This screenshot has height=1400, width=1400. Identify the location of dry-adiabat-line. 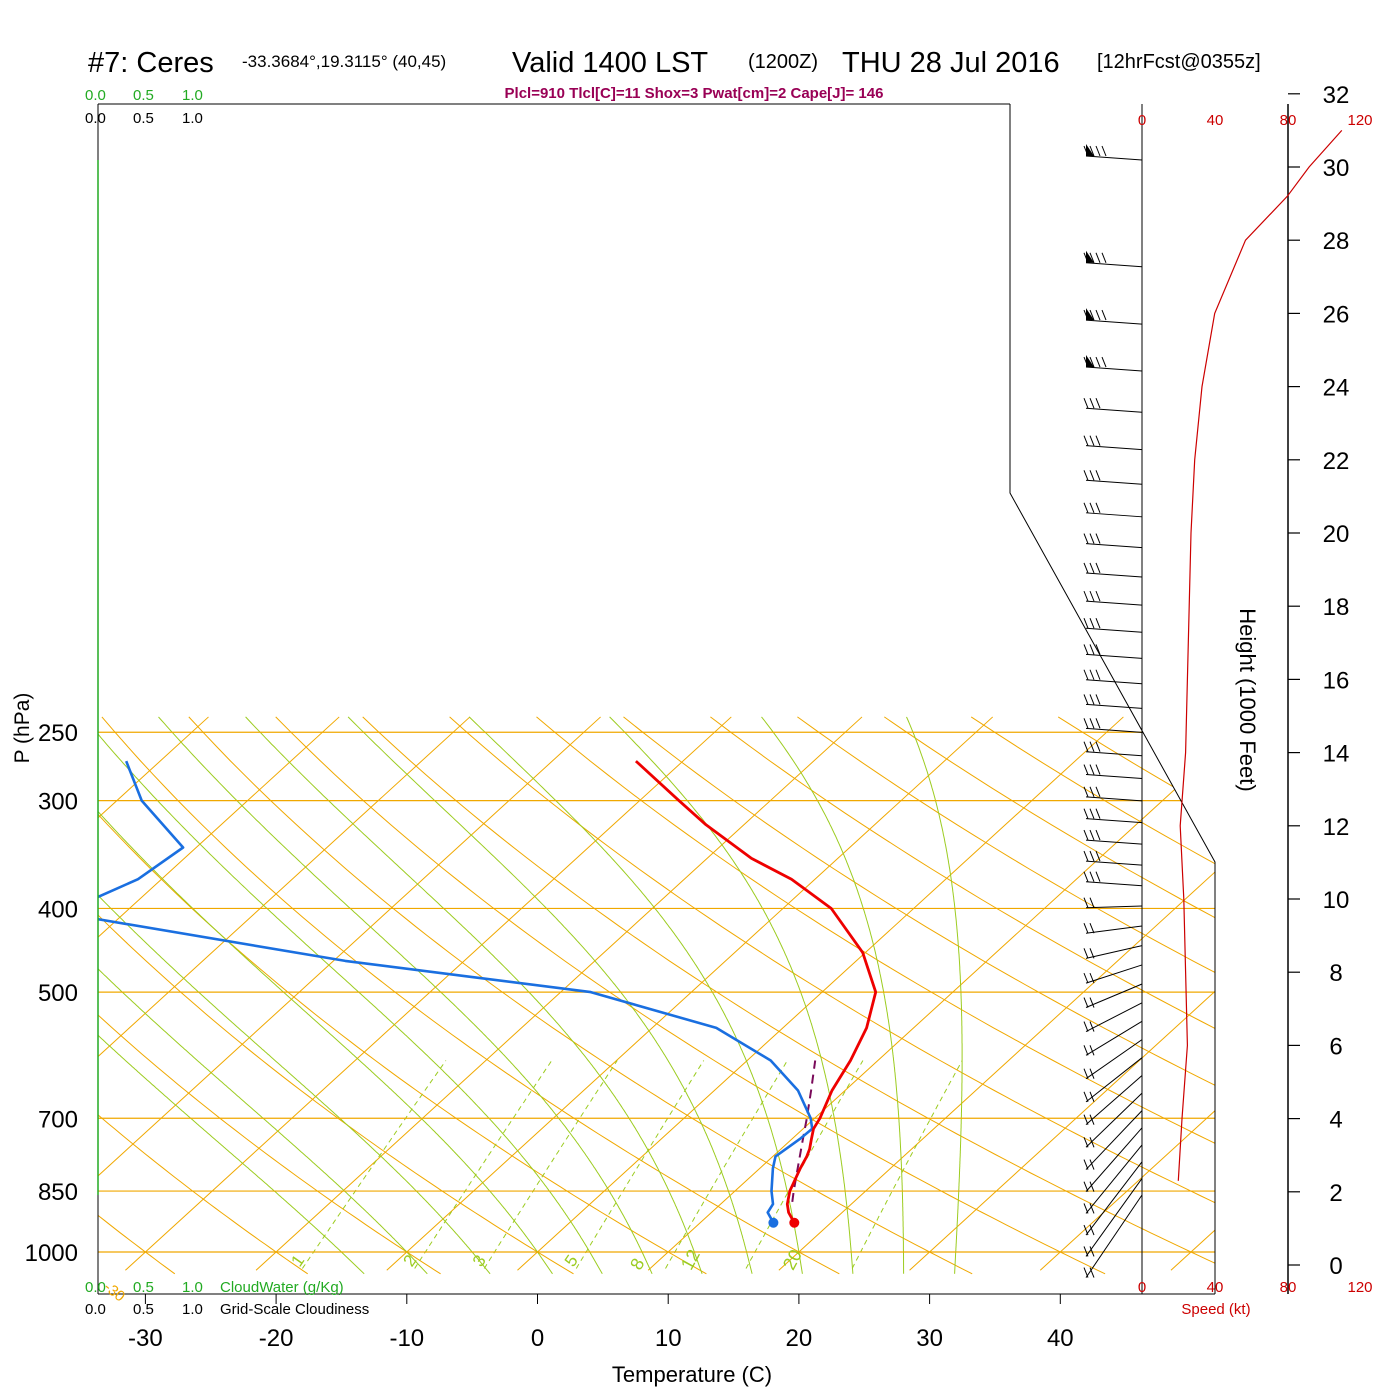
(1049, 995).